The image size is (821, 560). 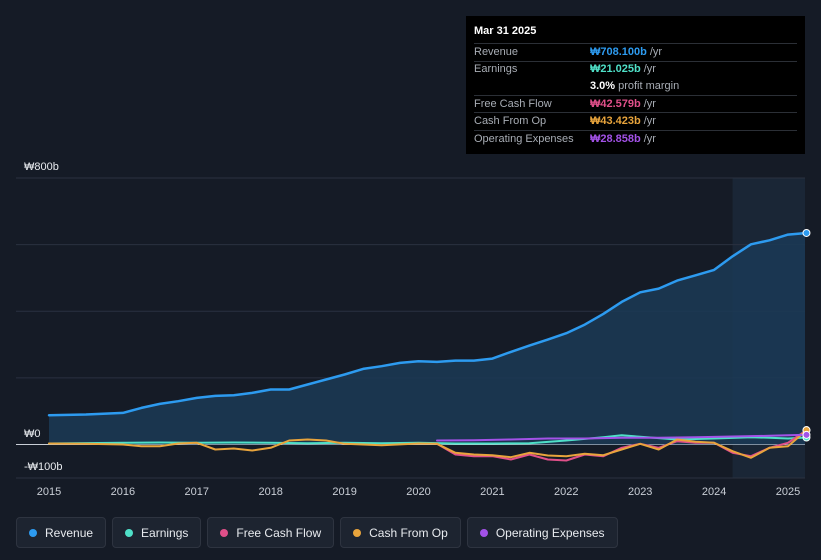 I want to click on x-tick-label: 2017, so click(x=197, y=492).